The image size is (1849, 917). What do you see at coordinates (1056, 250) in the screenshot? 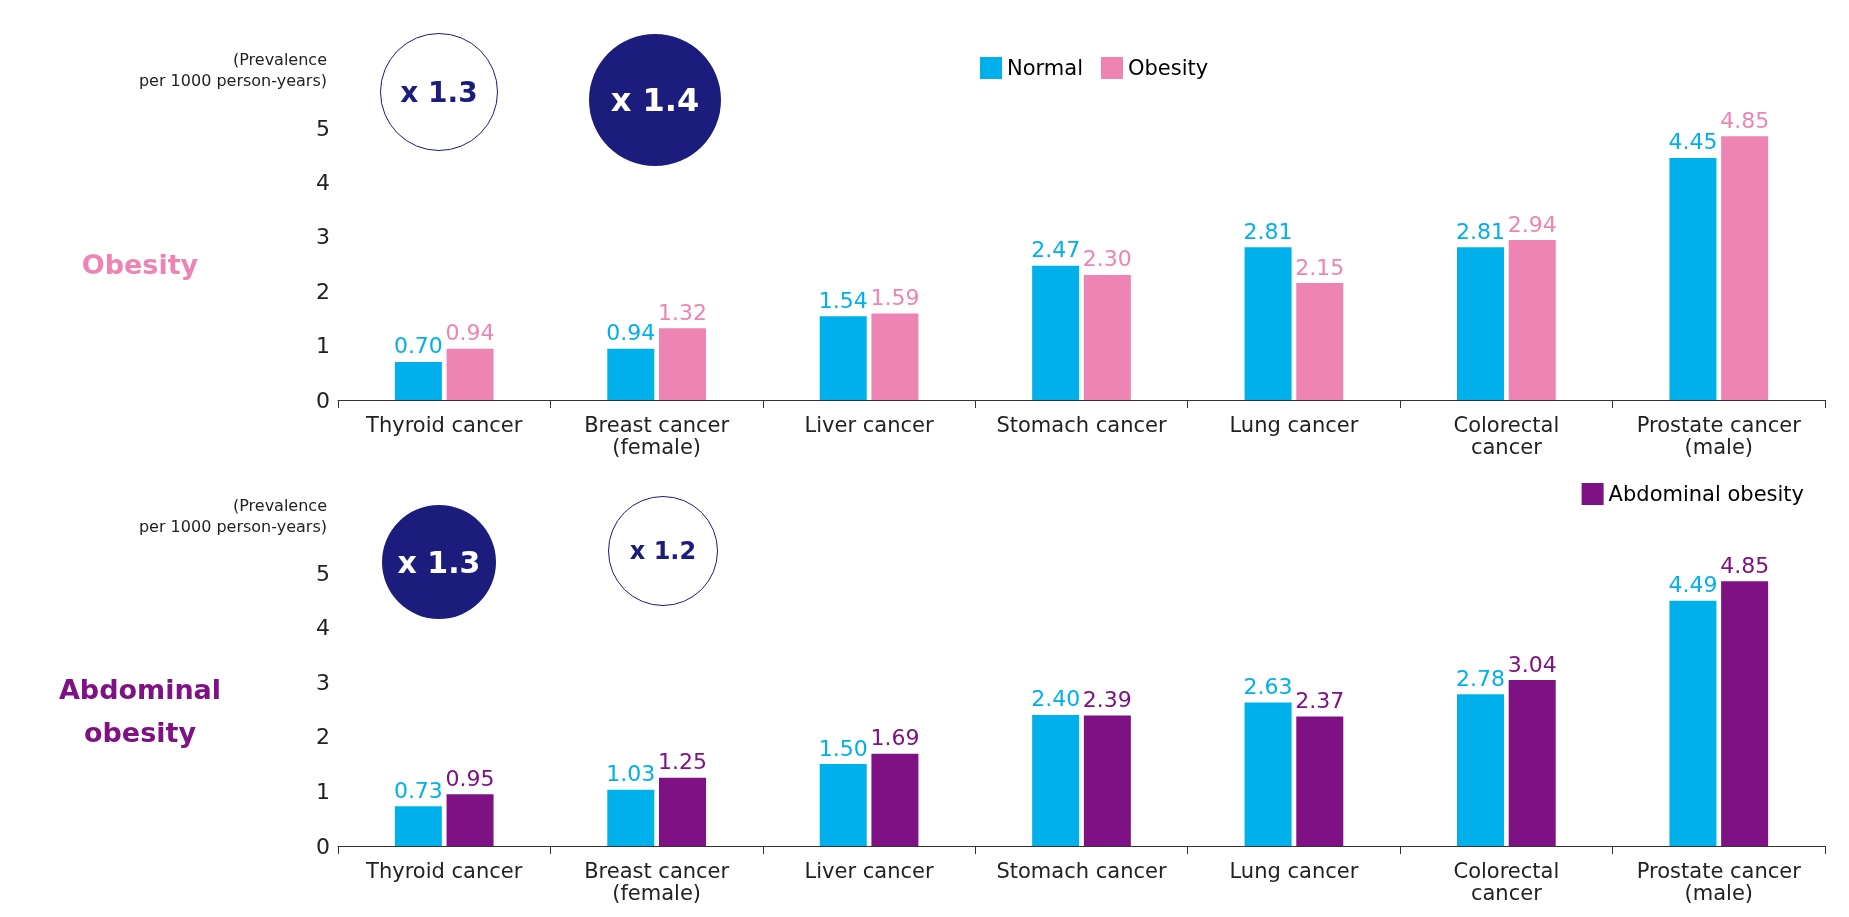
I see `data-label: 2.47` at bounding box center [1056, 250].